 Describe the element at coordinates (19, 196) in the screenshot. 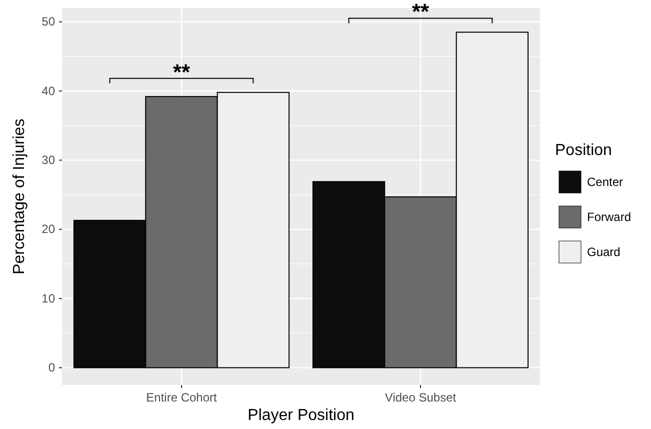

I see `y-axis-title: Percentage of Injuries` at that location.